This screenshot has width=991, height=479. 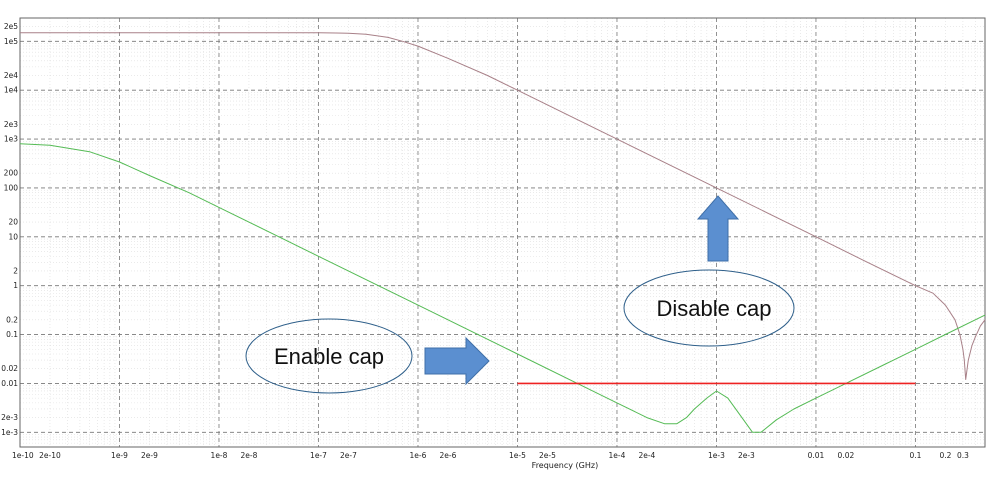 What do you see at coordinates (11, 139) in the screenshot?
I see `y-tick-label: 1e3` at bounding box center [11, 139].